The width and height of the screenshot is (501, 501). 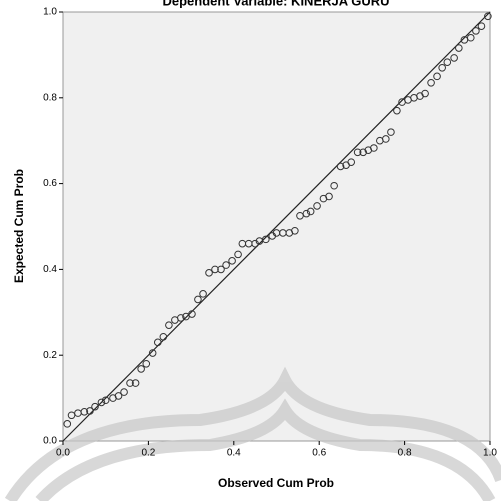 What do you see at coordinates (319, 453) in the screenshot?
I see `x-tick-label: 0.6` at bounding box center [319, 453].